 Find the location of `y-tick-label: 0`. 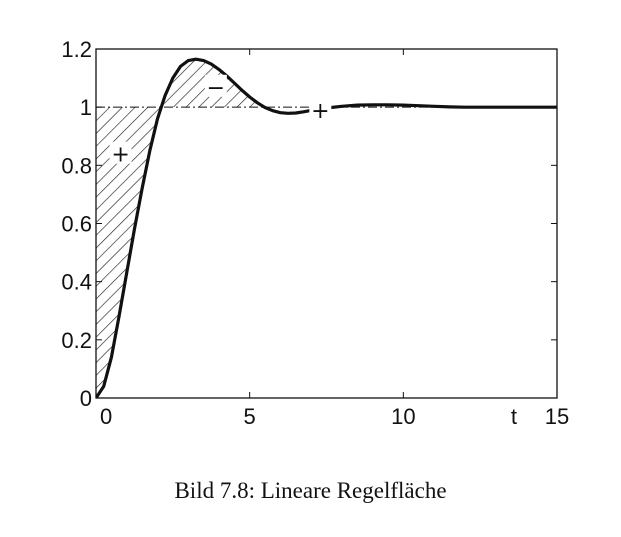

y-tick-label: 0 is located at coordinates (86, 398).